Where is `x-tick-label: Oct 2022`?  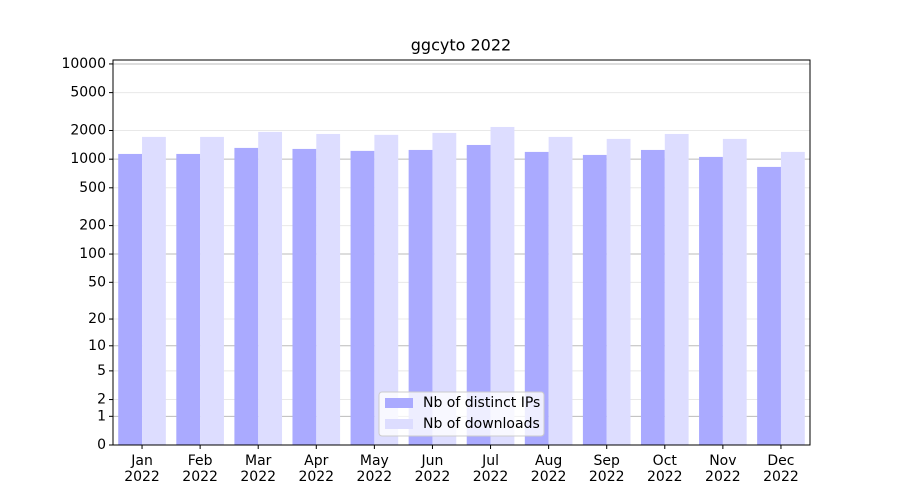 x-tick-label: Oct 2022 is located at coordinates (664, 469).